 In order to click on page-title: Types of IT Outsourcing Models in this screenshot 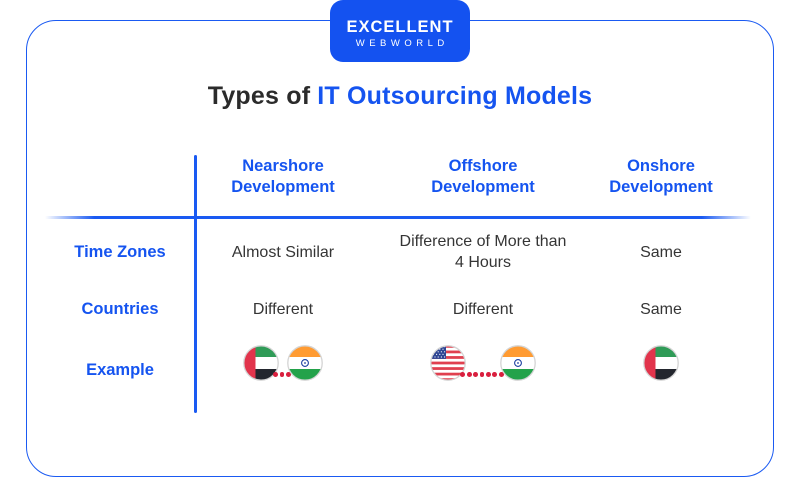, I will do `click(400, 96)`.